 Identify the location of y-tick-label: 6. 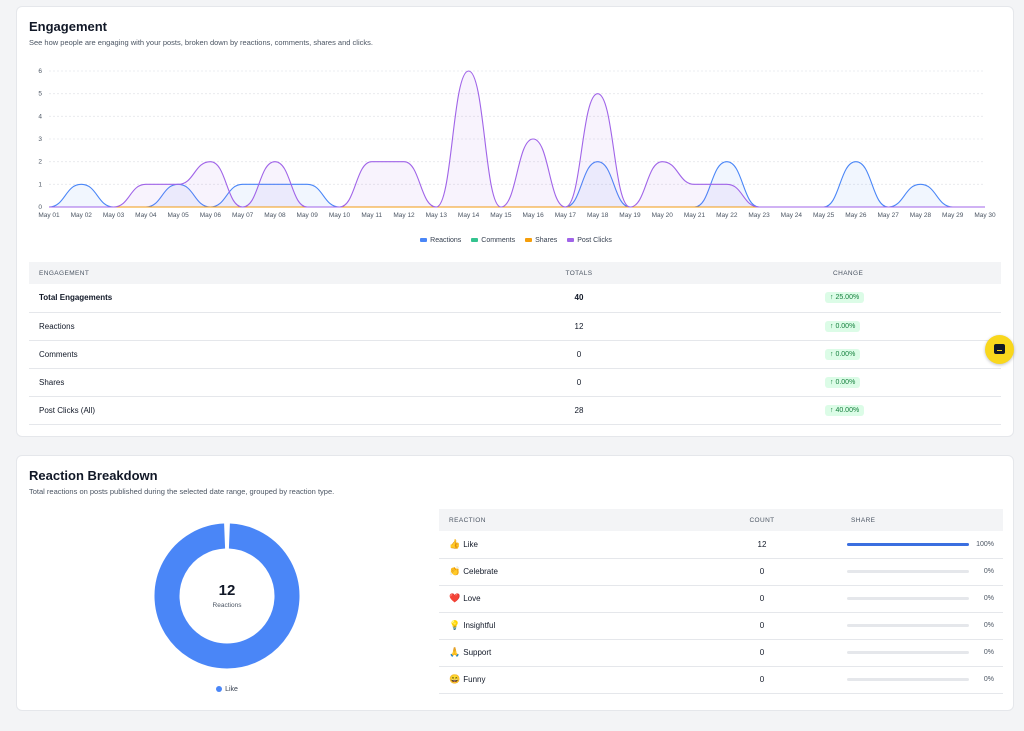
(40, 71).